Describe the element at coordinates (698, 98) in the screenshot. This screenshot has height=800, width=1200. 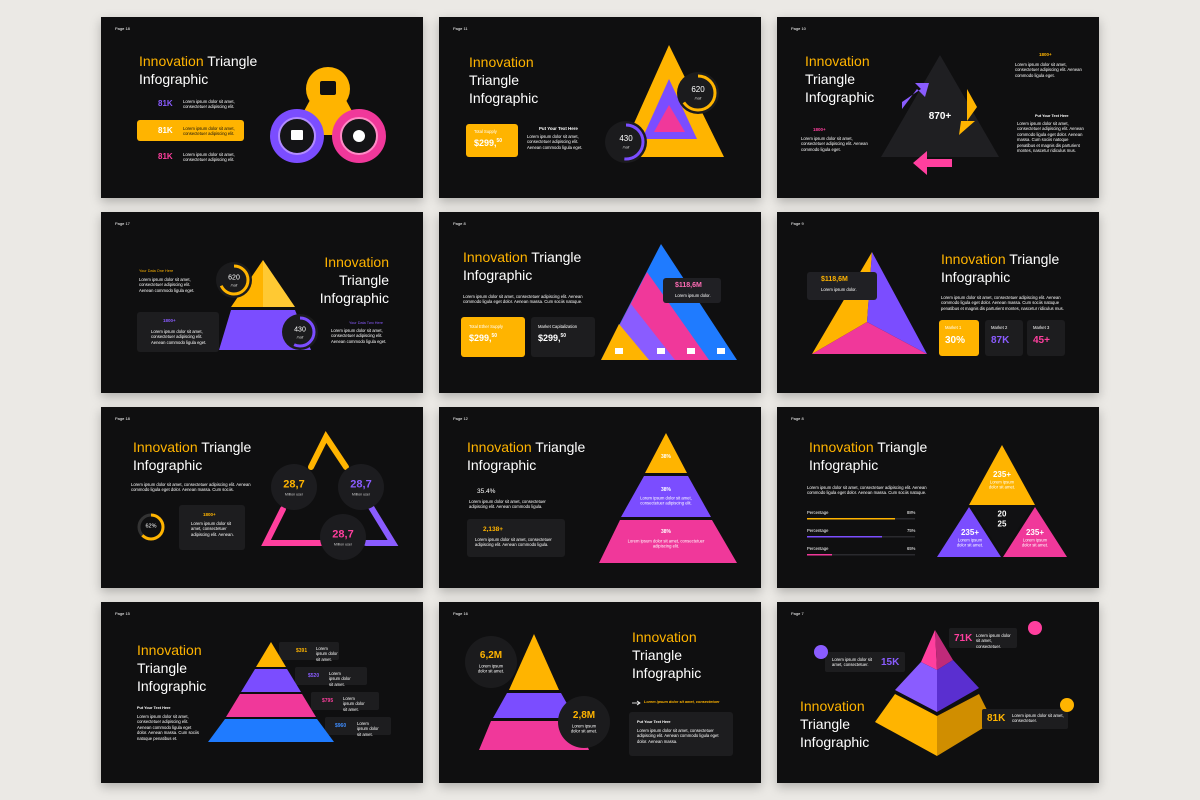
I see `text: /half` at that location.